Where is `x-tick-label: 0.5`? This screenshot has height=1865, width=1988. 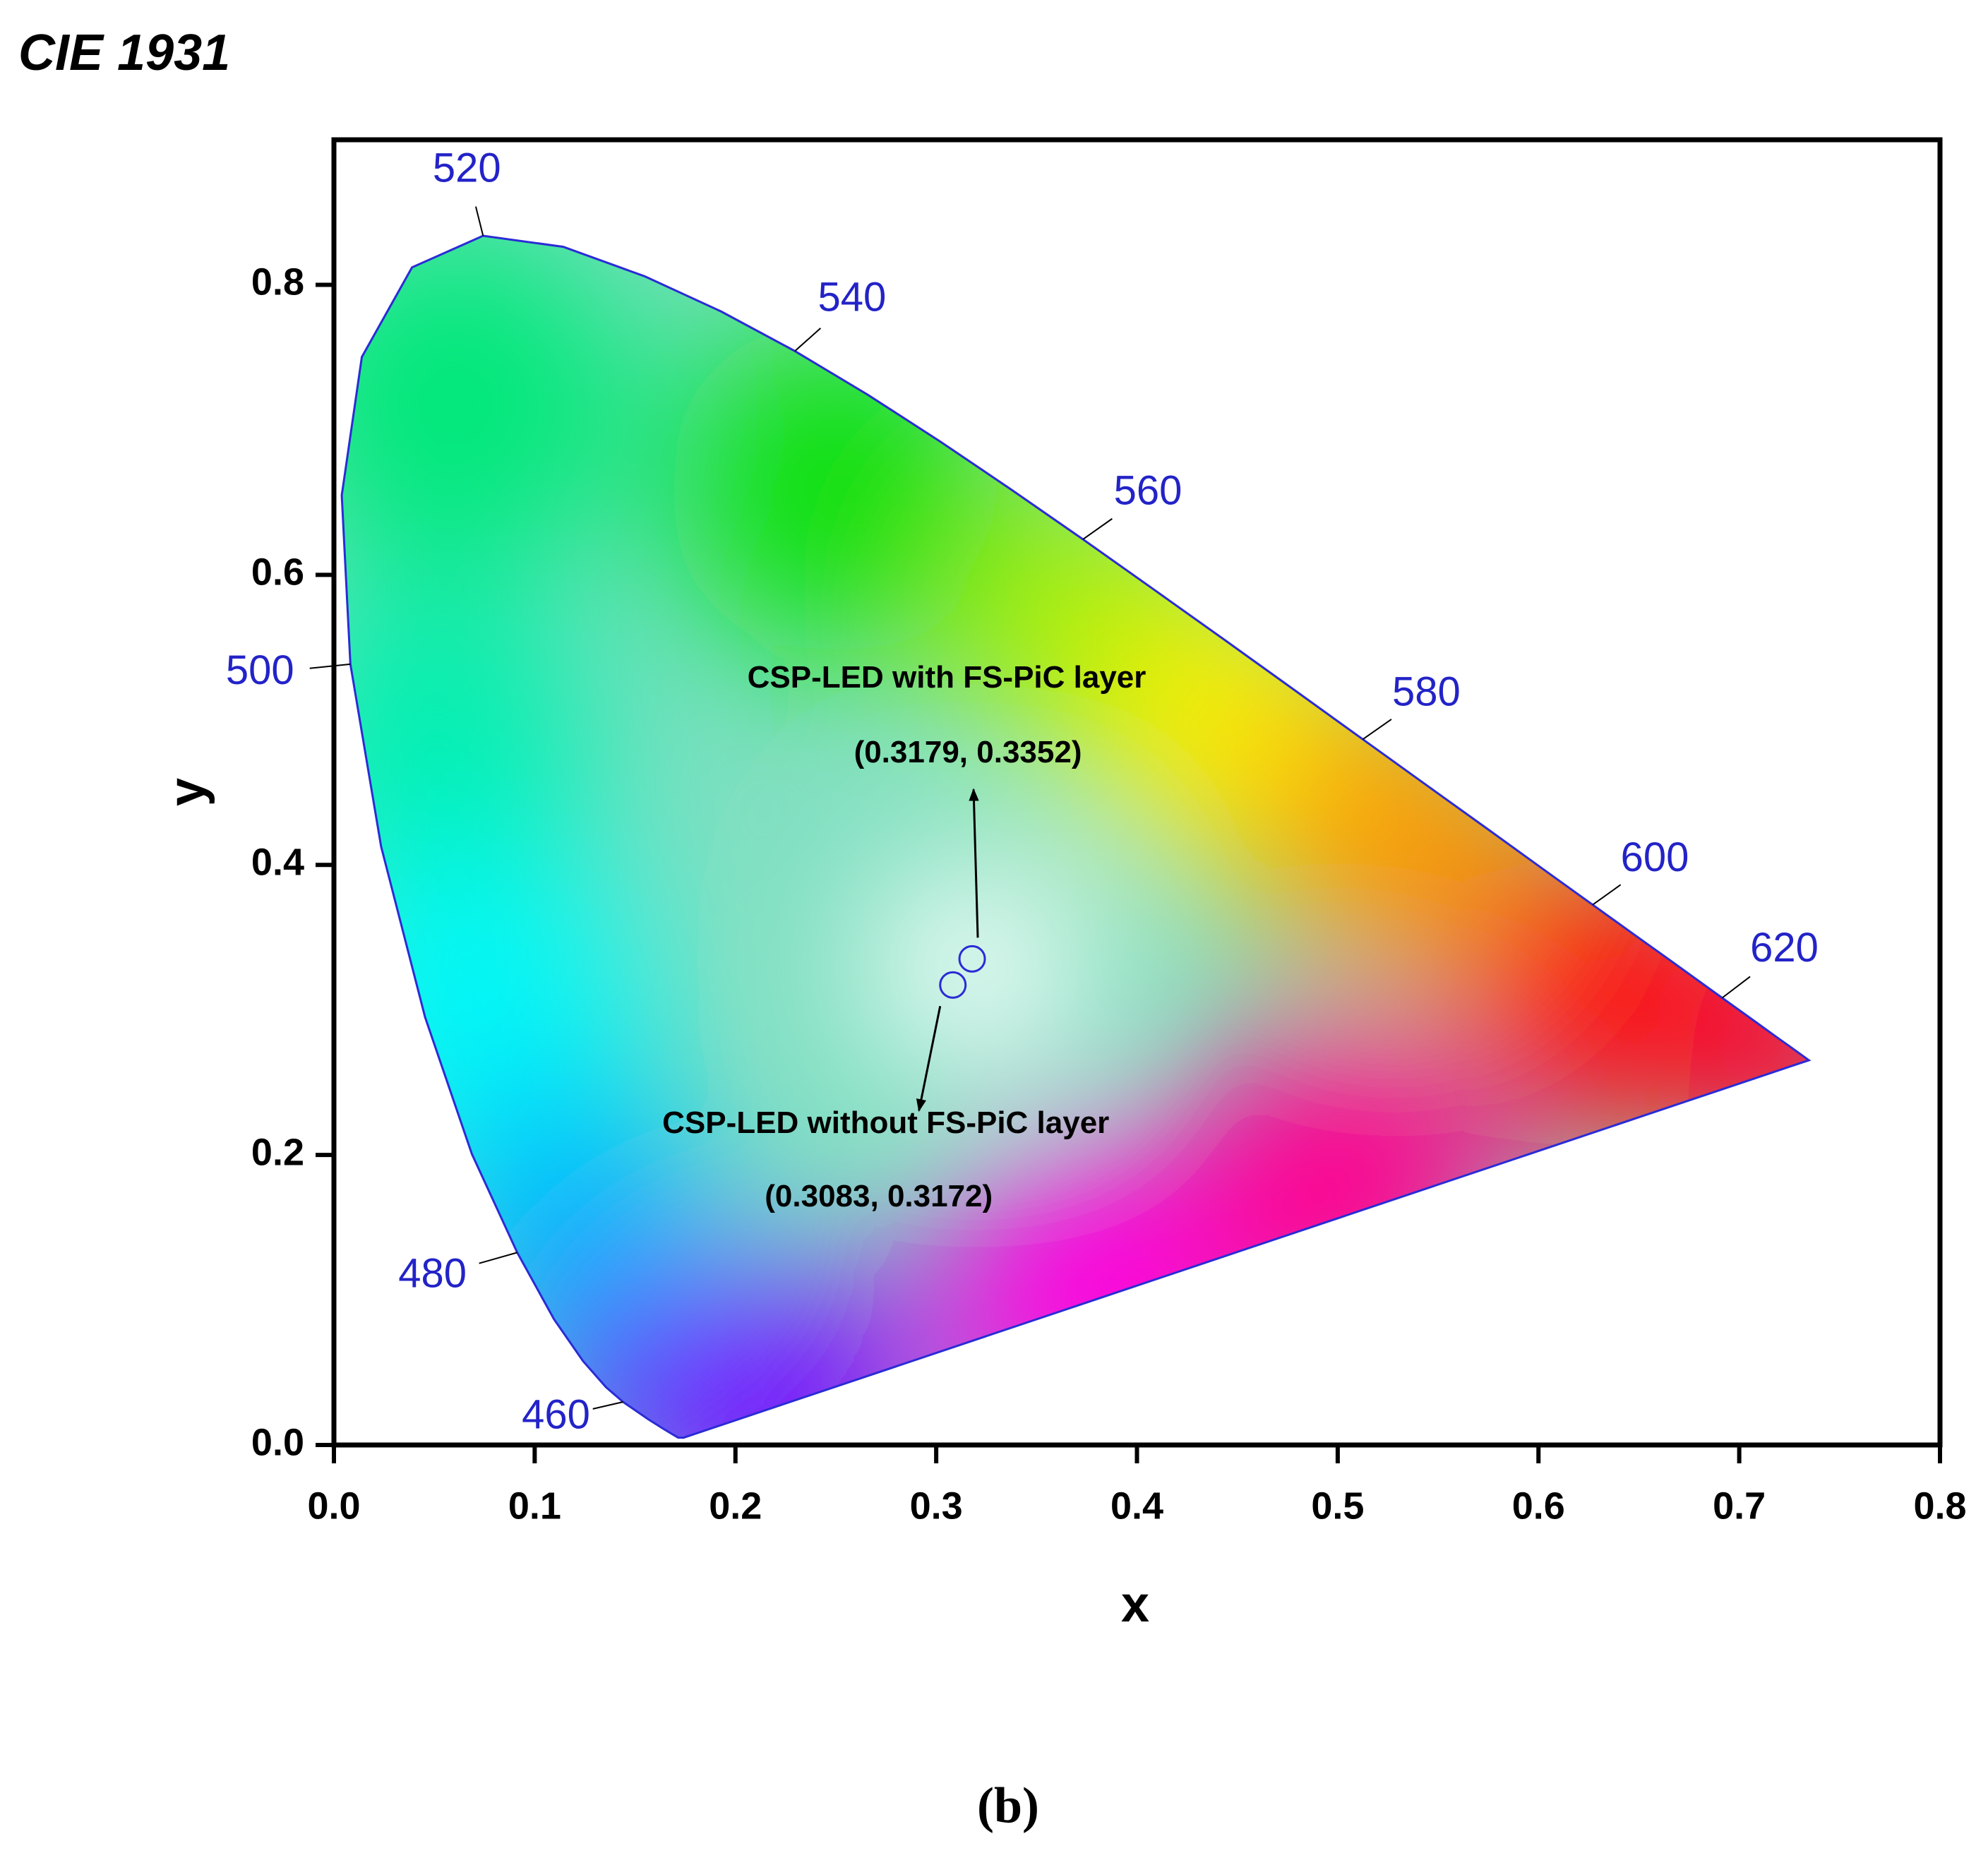 x-tick-label: 0.5 is located at coordinates (1337, 1506).